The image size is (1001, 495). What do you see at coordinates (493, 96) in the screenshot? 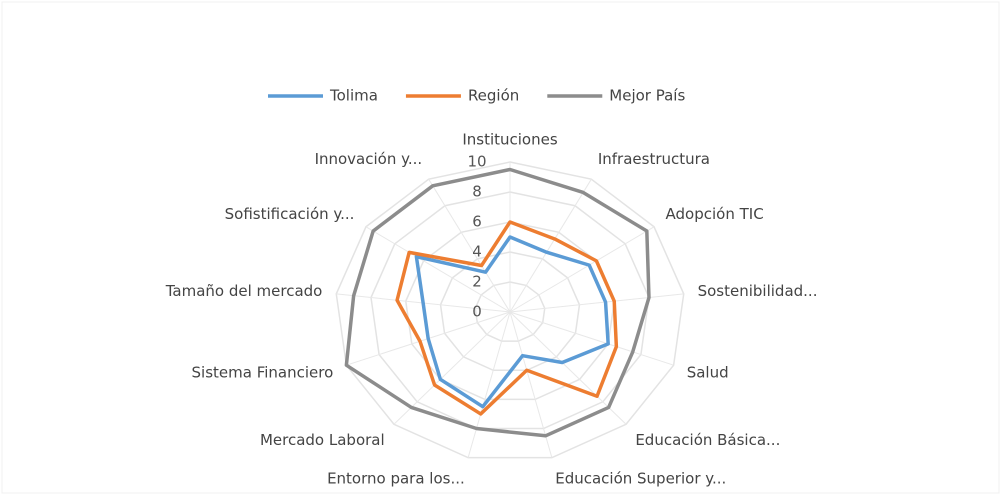
I see `legend-label: Región` at bounding box center [493, 96].